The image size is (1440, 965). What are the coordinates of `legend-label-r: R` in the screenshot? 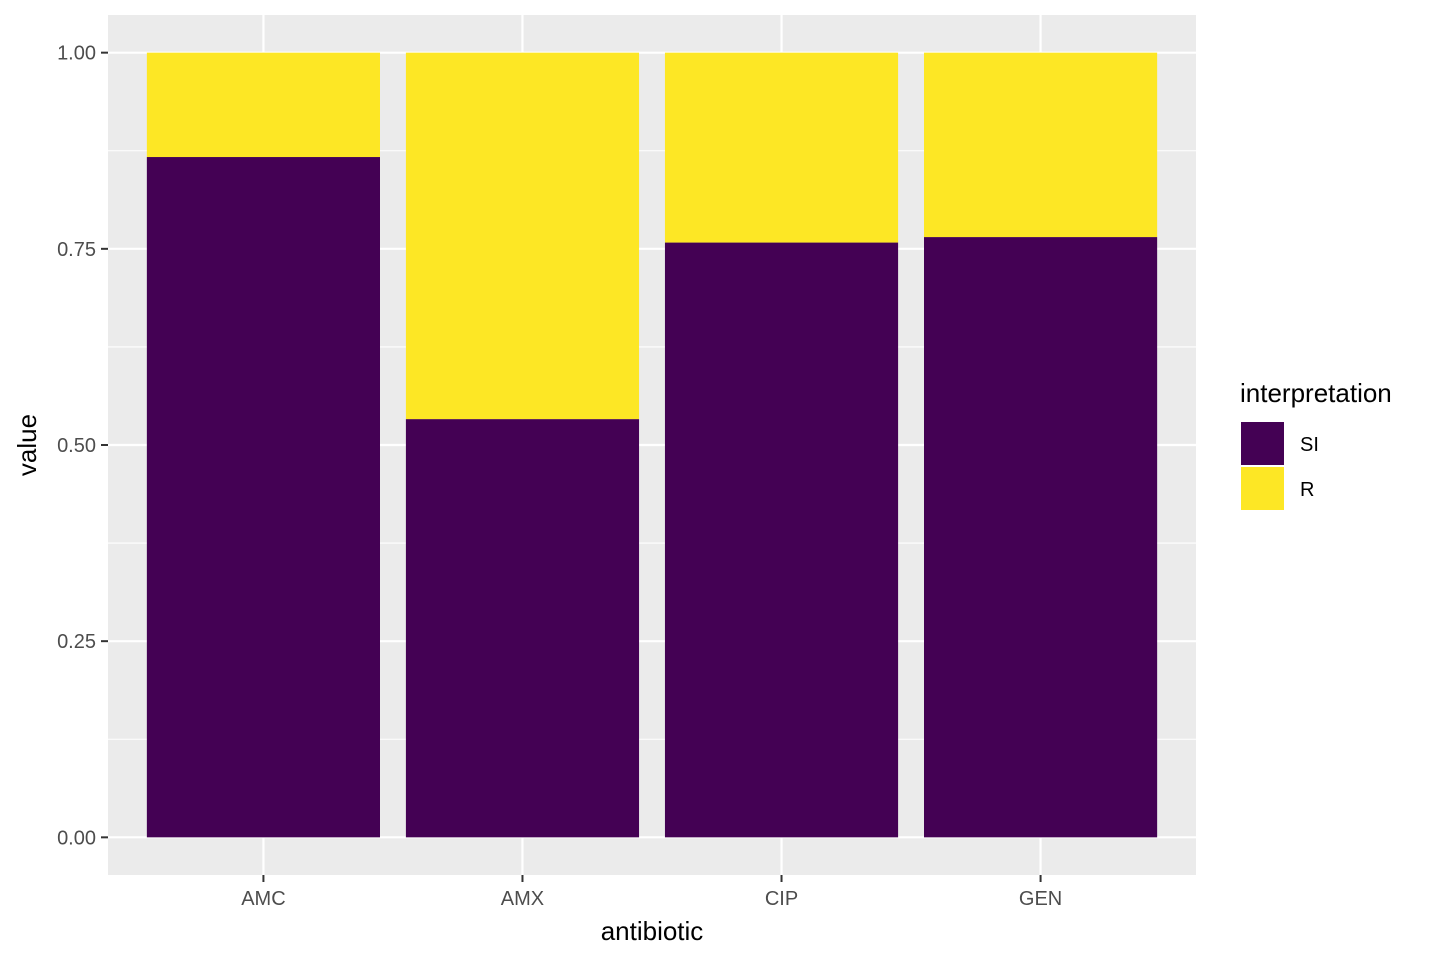 It's located at (1307, 490).